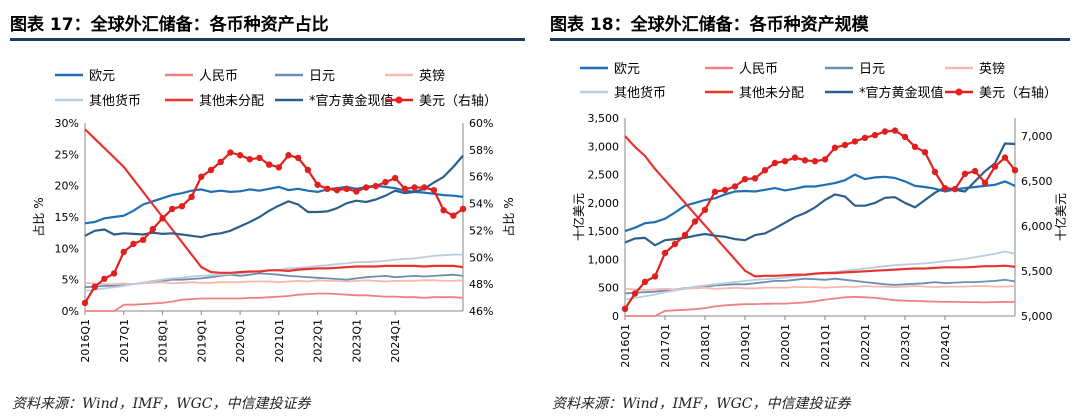 This screenshot has height=420, width=1080. What do you see at coordinates (481, 150) in the screenshot?
I see `y2-tick-label: 58%` at bounding box center [481, 150].